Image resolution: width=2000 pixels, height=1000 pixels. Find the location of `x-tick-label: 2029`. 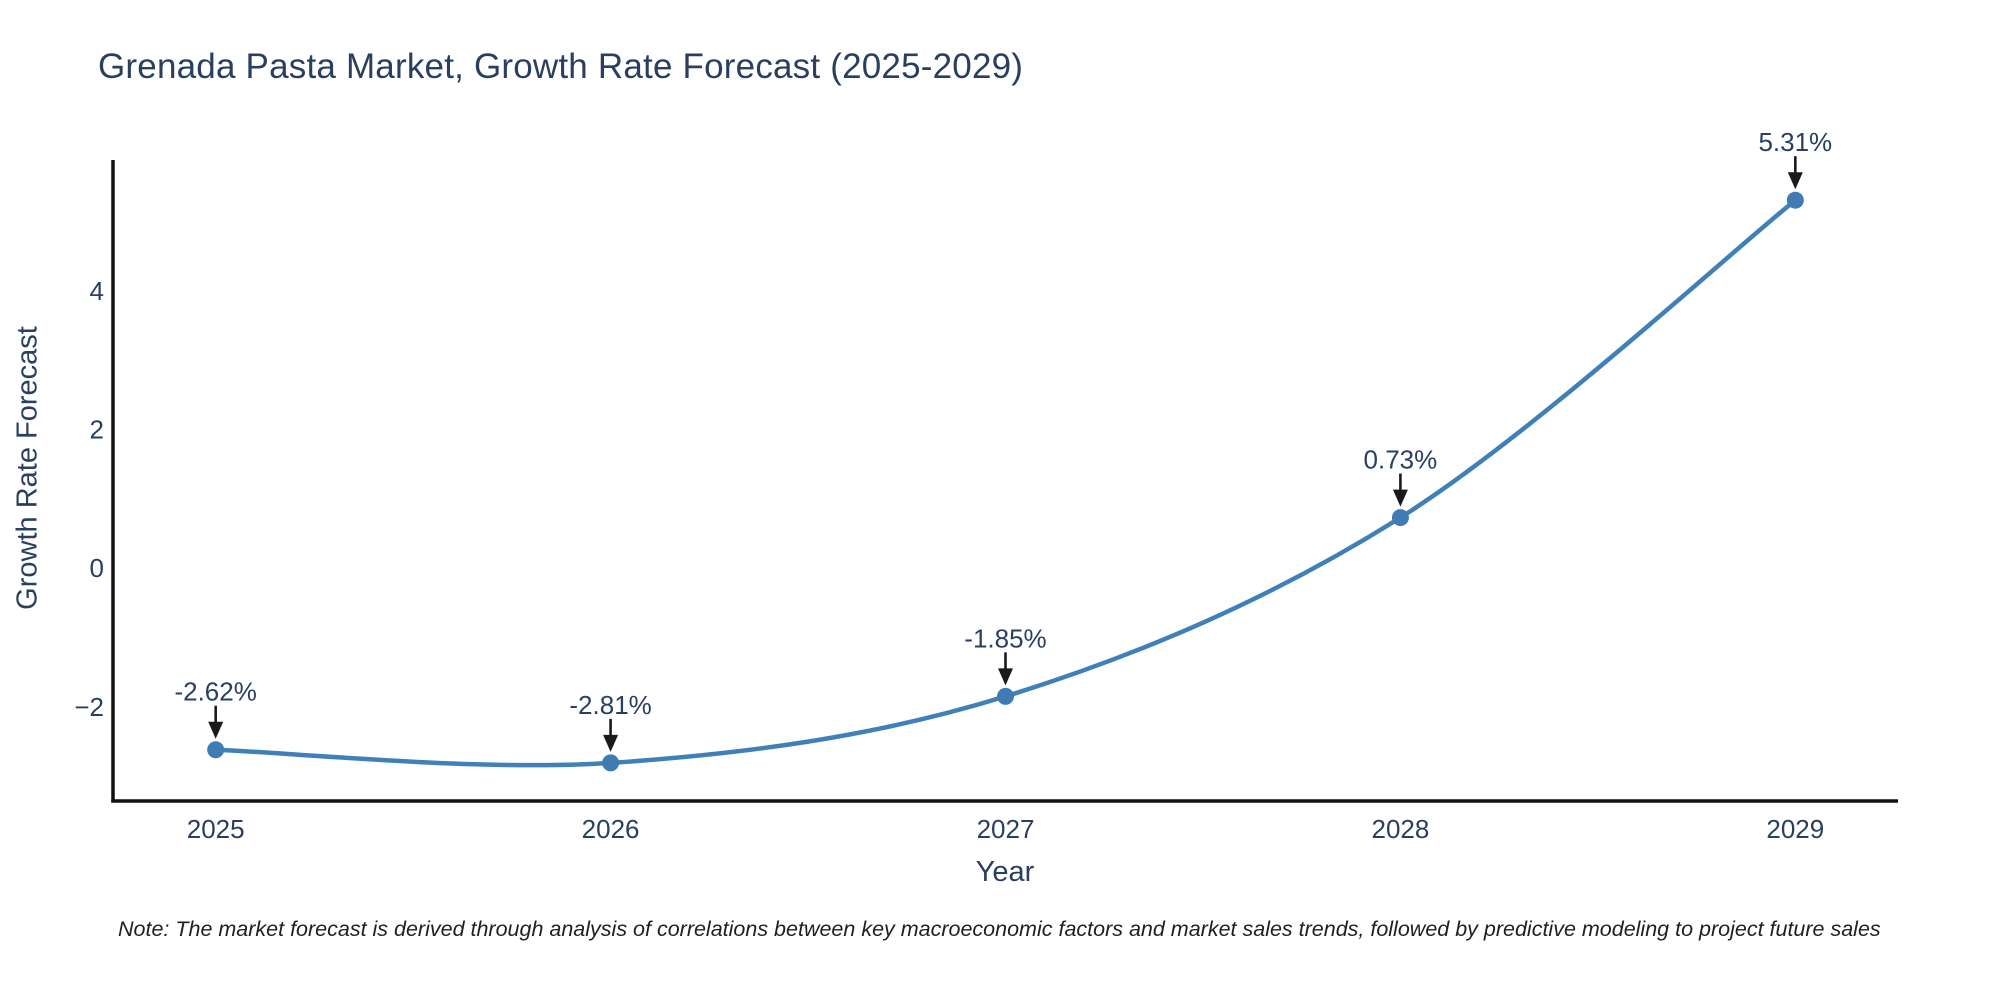

x-tick-label: 2029 is located at coordinates (1795, 829).